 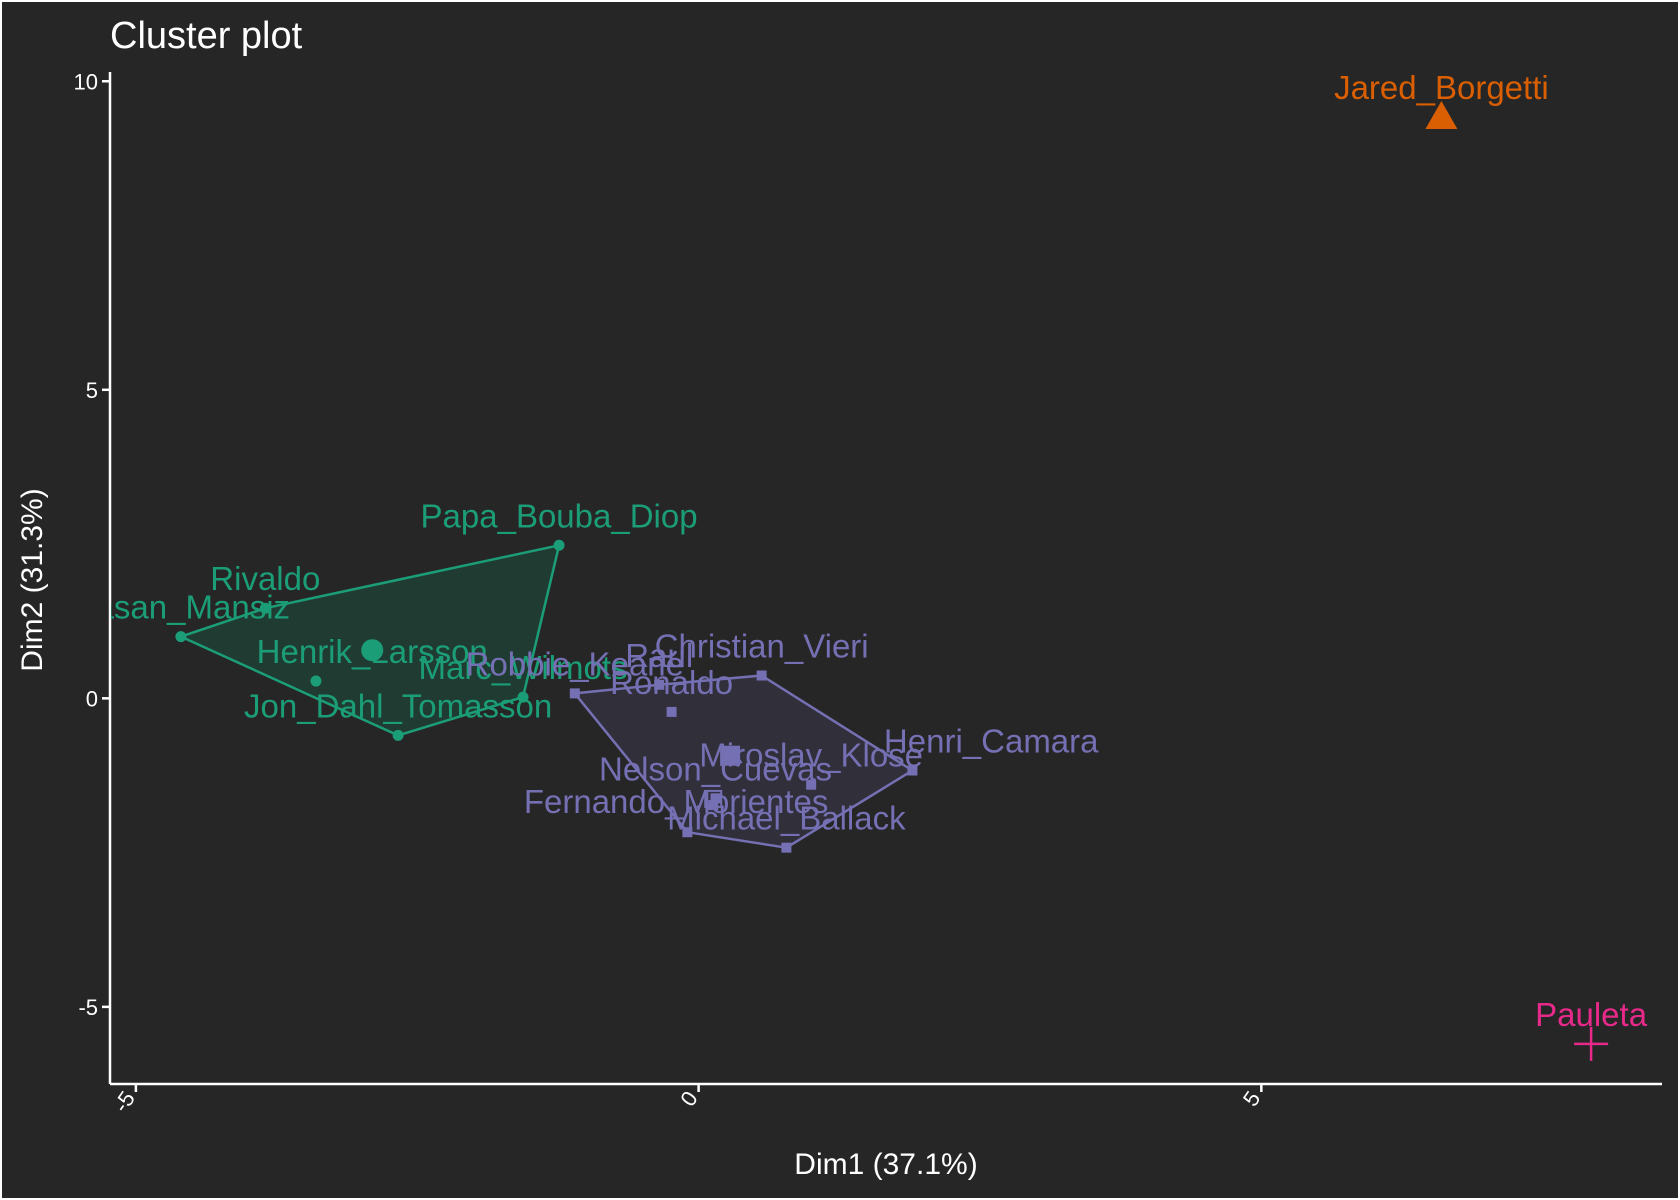 I want to click on label-pauleta: Pauleta, so click(x=1591, y=1014).